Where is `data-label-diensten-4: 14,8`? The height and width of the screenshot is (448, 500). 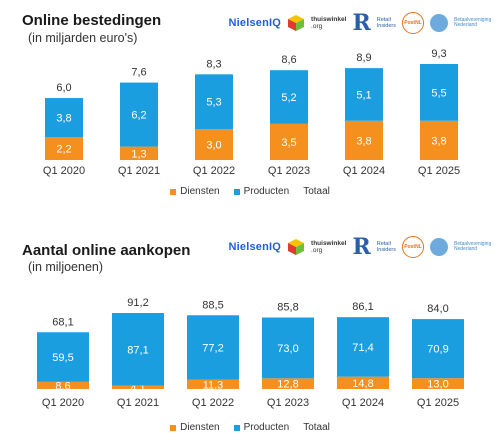 data-label-diensten-4: 14,8 is located at coordinates (362, 384).